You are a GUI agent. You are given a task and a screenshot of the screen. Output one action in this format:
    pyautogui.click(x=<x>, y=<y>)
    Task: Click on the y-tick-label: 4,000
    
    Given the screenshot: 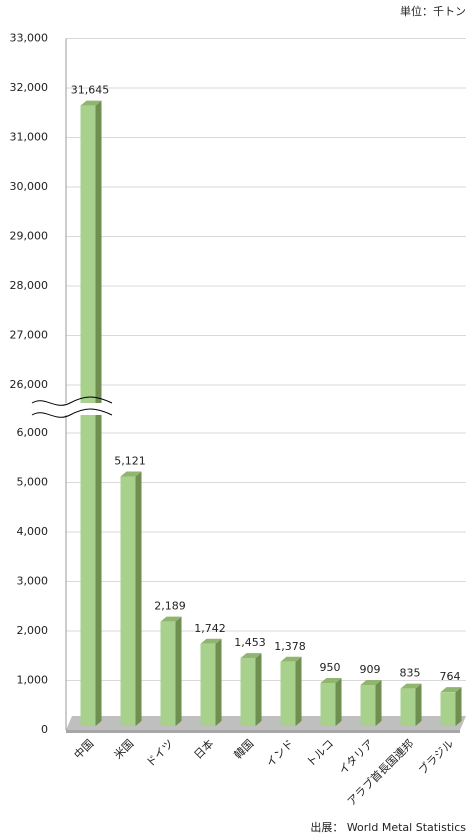 What is the action you would take?
    pyautogui.click(x=33, y=531)
    